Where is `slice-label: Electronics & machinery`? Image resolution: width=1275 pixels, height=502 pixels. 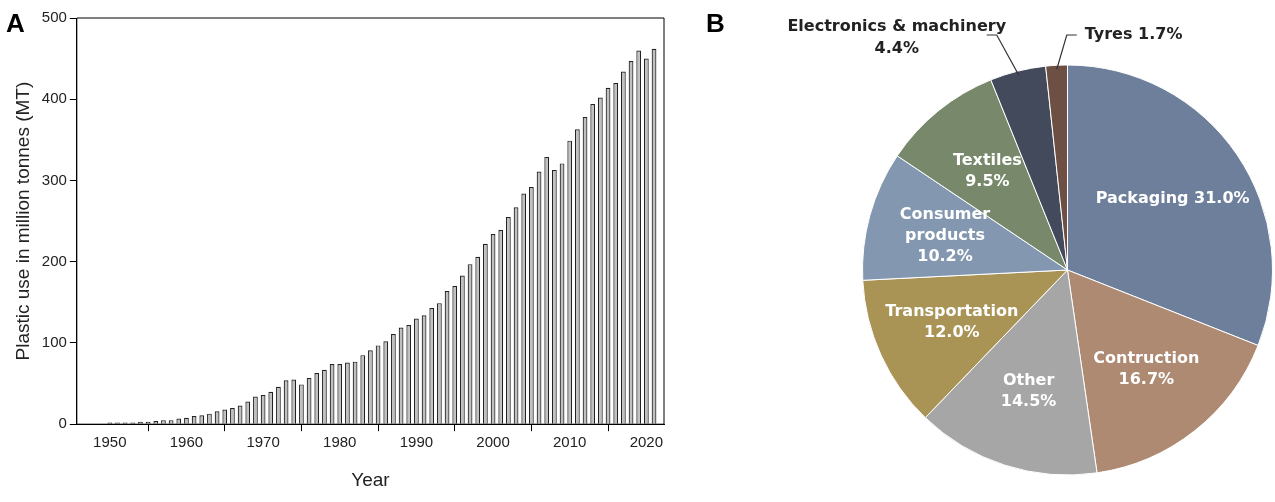
slice-label: Electronics & machinery is located at coordinates (897, 26).